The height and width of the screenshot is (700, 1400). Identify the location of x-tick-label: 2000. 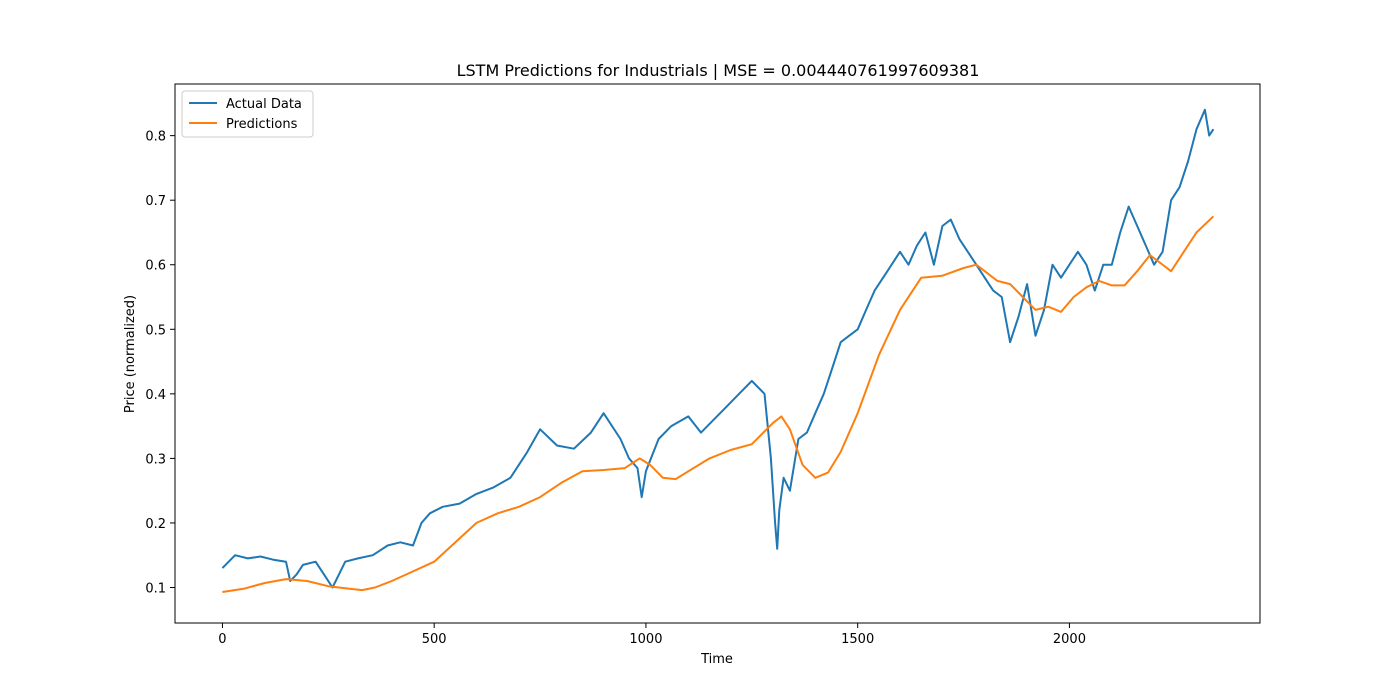
(1069, 639).